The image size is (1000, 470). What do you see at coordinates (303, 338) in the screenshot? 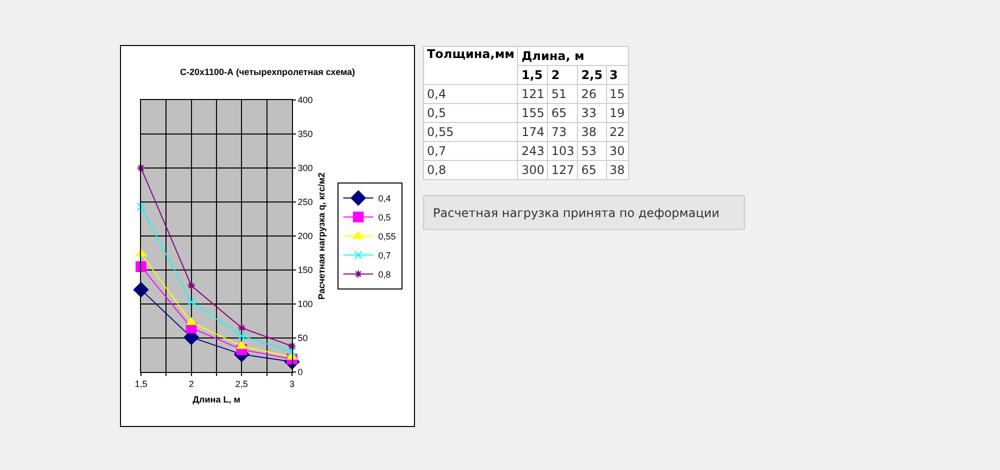
I see `y-tick-label: 50` at bounding box center [303, 338].